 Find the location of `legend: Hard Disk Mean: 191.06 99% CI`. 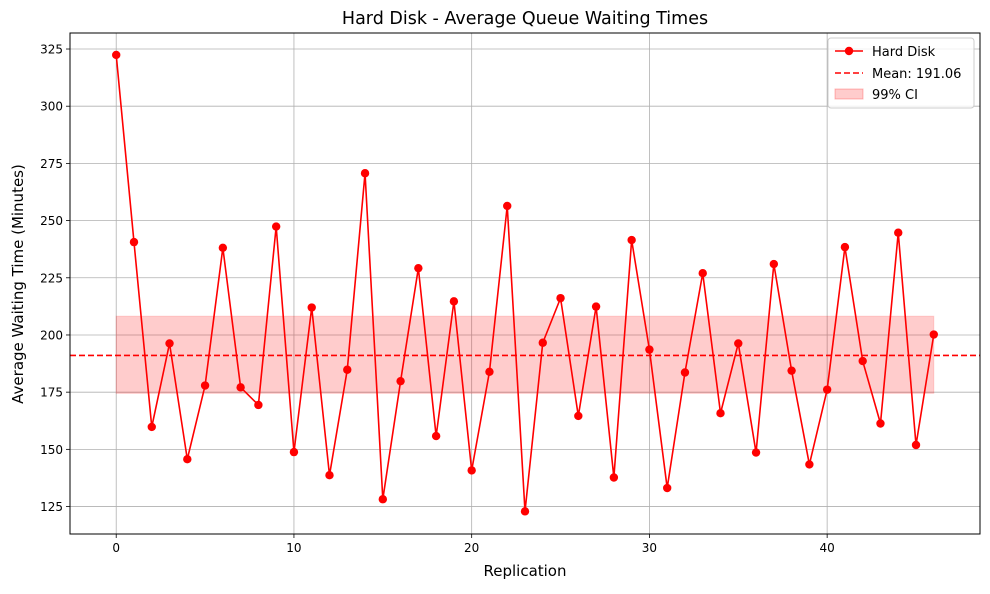

legend: Hard Disk Mean: 191.06 99% CI is located at coordinates (901, 73).